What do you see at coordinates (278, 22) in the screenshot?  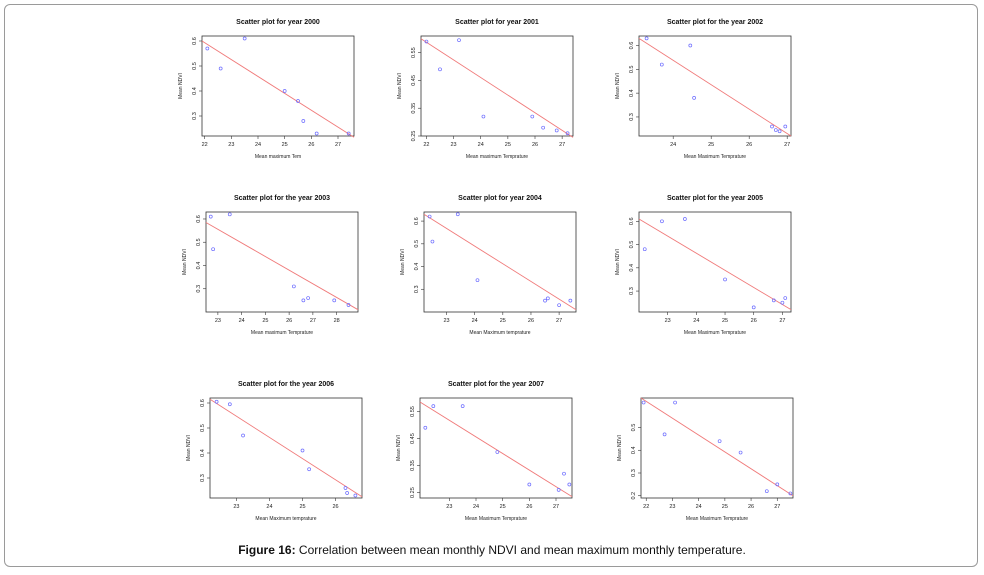 I see `chart-title: Scatter plot for year 2000` at bounding box center [278, 22].